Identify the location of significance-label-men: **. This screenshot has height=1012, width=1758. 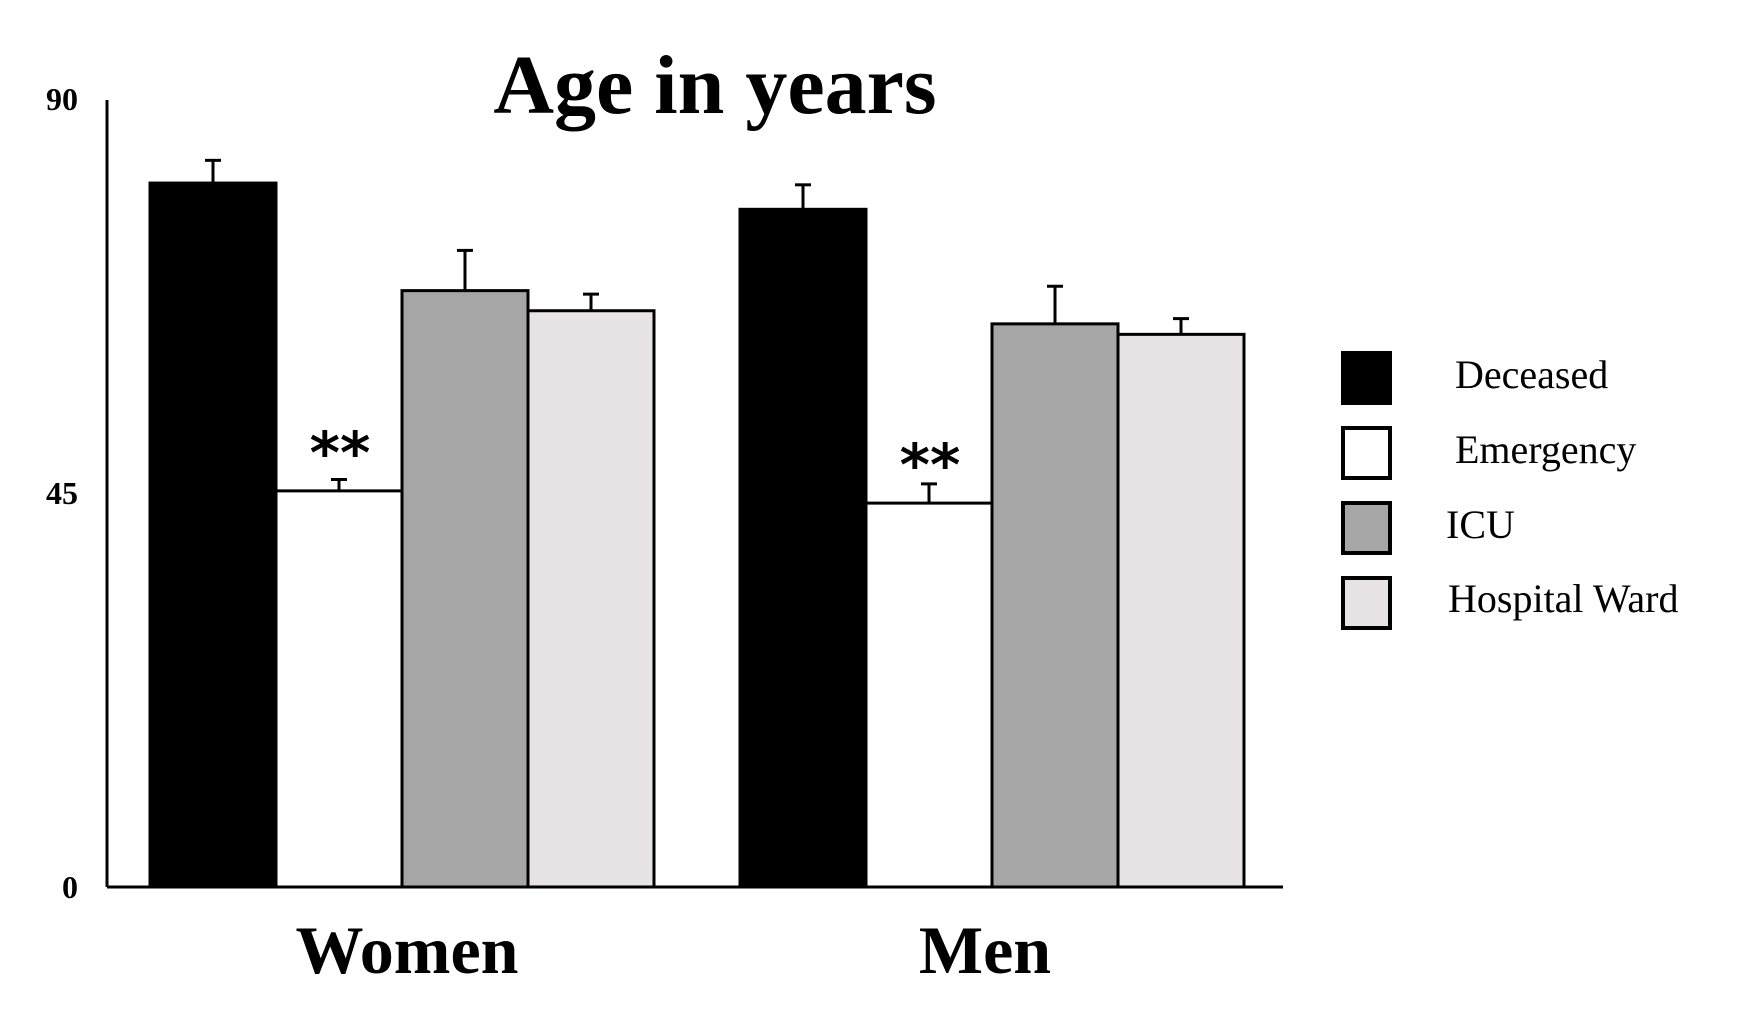
(930, 465).